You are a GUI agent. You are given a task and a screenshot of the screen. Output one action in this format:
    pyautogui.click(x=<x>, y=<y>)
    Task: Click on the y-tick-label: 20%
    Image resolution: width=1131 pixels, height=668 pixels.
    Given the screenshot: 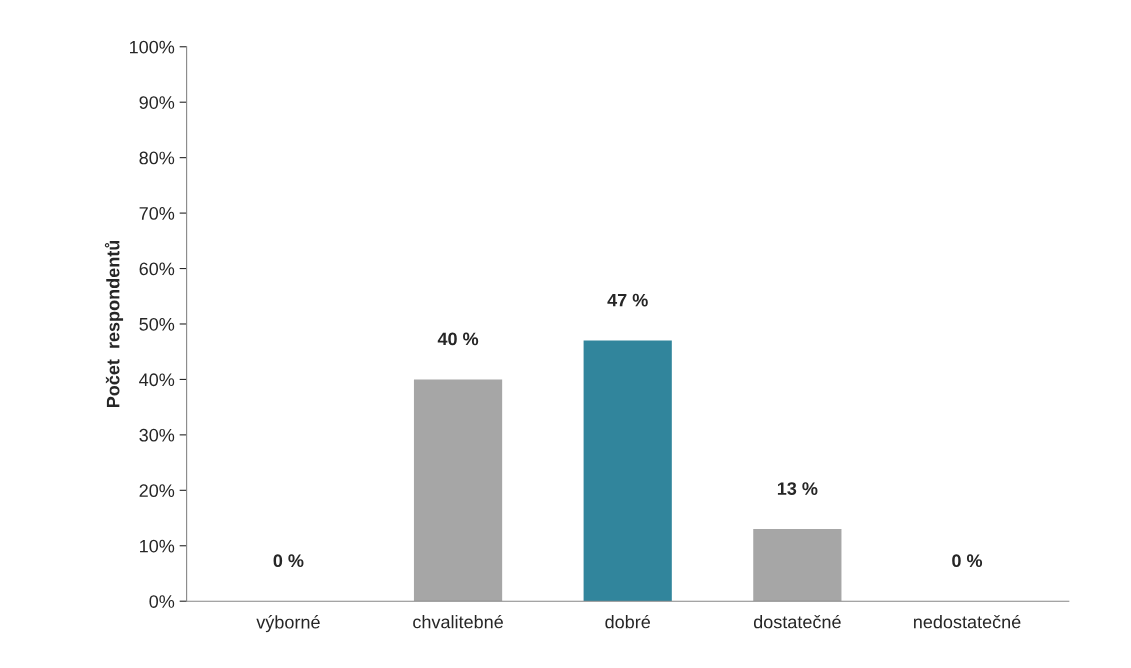 What is the action you would take?
    pyautogui.click(x=157, y=491)
    